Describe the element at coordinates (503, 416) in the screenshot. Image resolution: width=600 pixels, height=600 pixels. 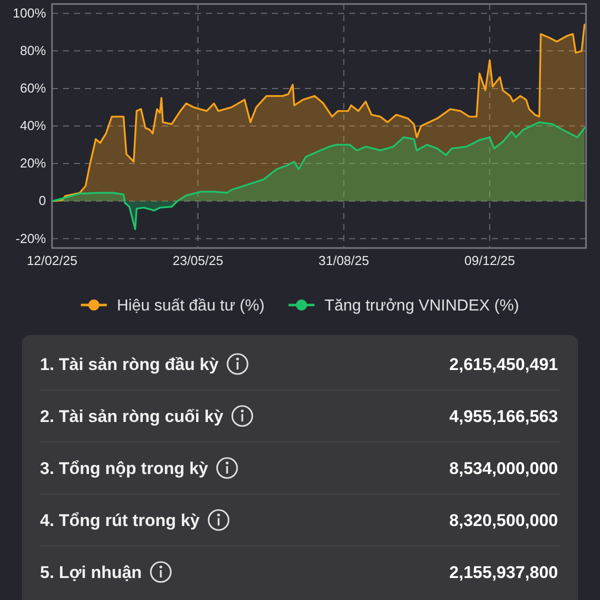
I see `text: 4,955,166,563` at that location.